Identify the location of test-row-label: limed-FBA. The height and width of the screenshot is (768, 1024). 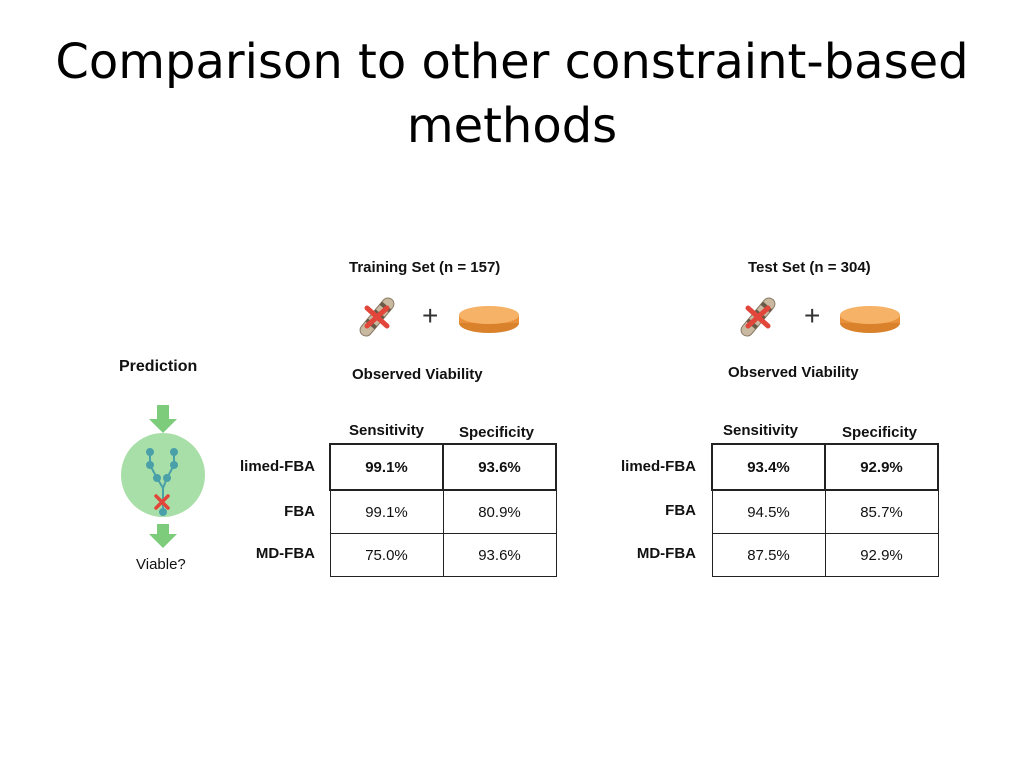
(658, 466).